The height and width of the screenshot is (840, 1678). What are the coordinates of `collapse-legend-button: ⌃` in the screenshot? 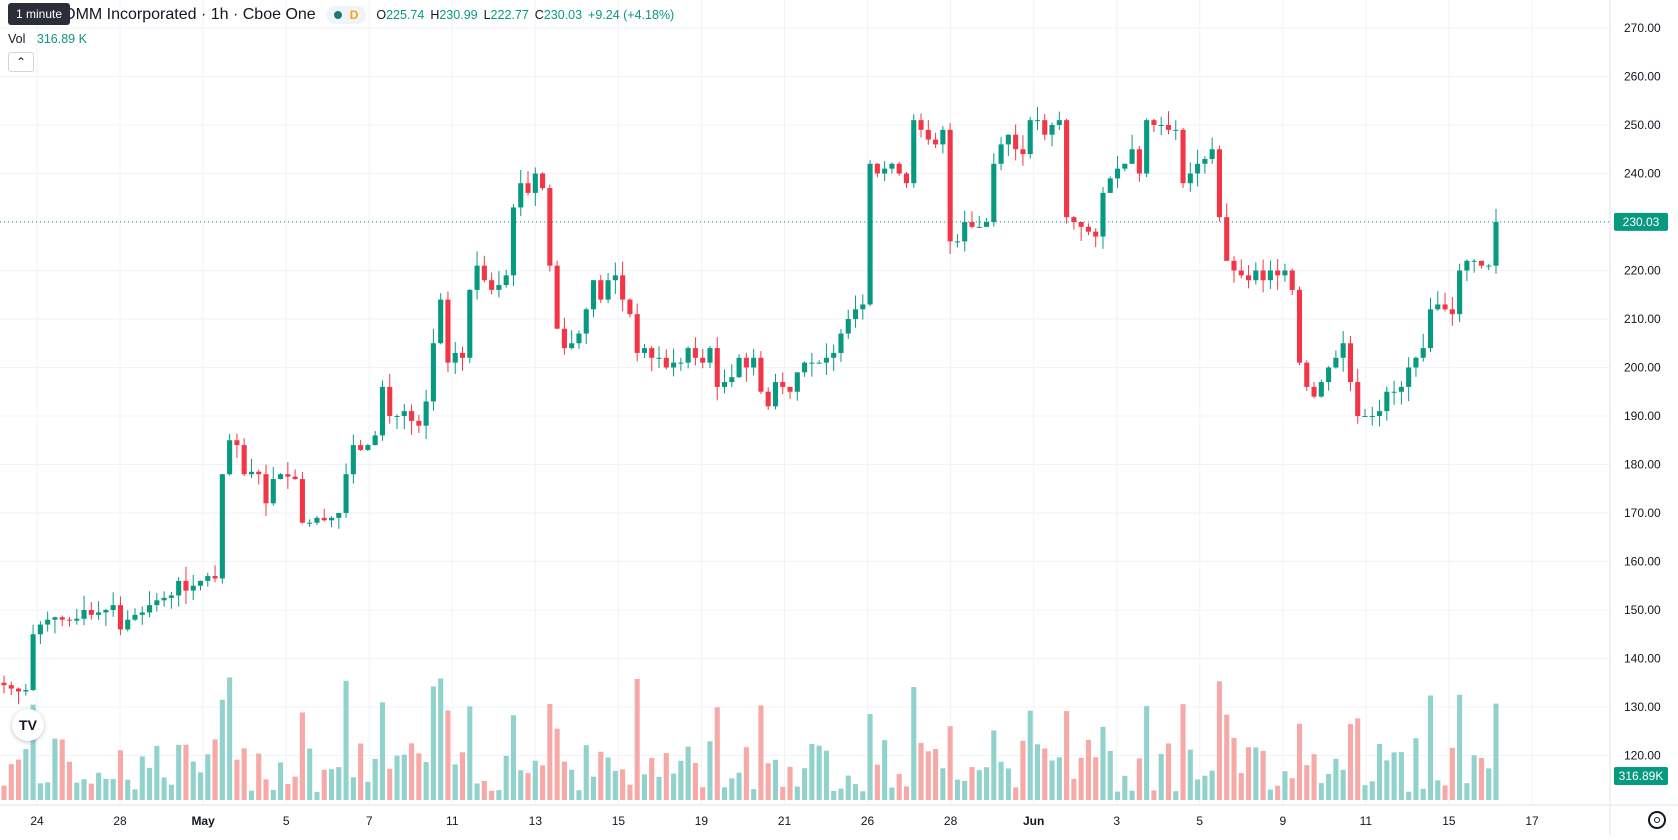 It's located at (21, 62).